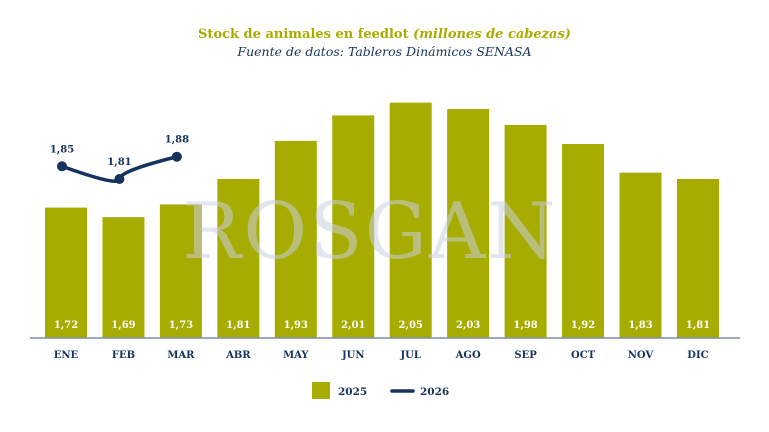 Image resolution: width=769 pixels, height=432 pixels. I want to click on bar-may, so click(295, 239).